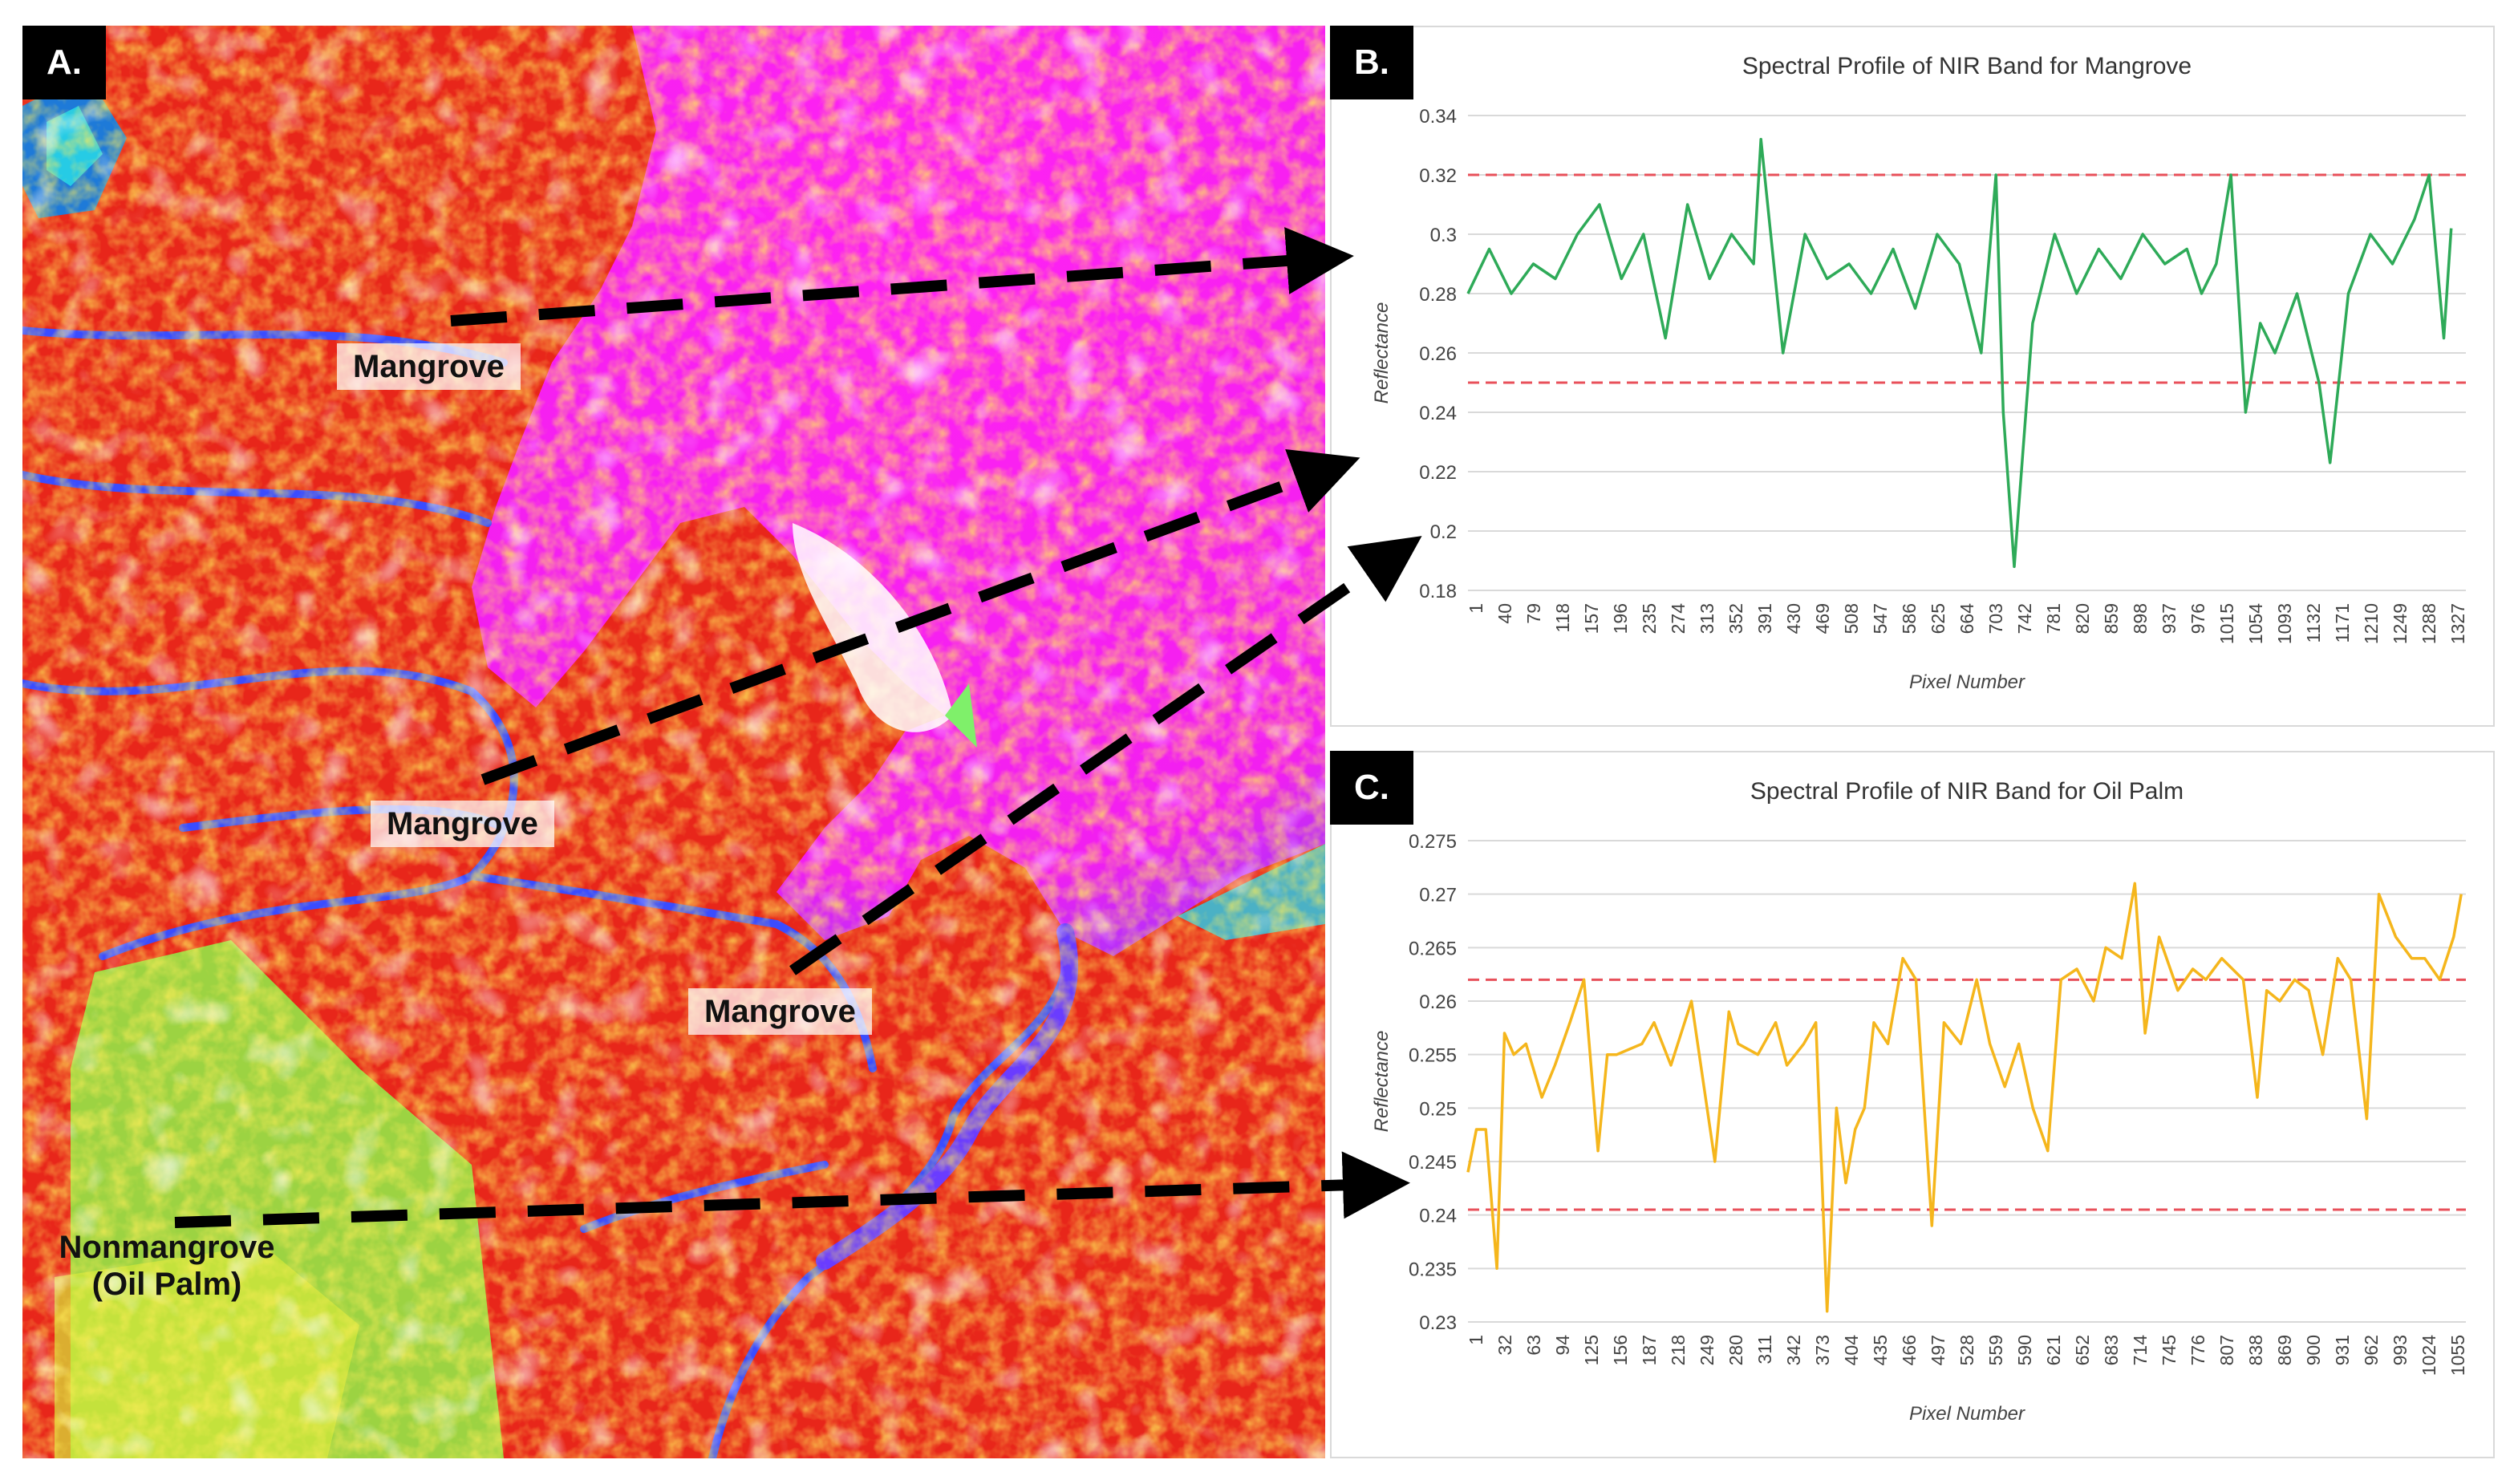  What do you see at coordinates (1591, 619) in the screenshot?
I see `chart-b-x-tick-label: 157` at bounding box center [1591, 619].